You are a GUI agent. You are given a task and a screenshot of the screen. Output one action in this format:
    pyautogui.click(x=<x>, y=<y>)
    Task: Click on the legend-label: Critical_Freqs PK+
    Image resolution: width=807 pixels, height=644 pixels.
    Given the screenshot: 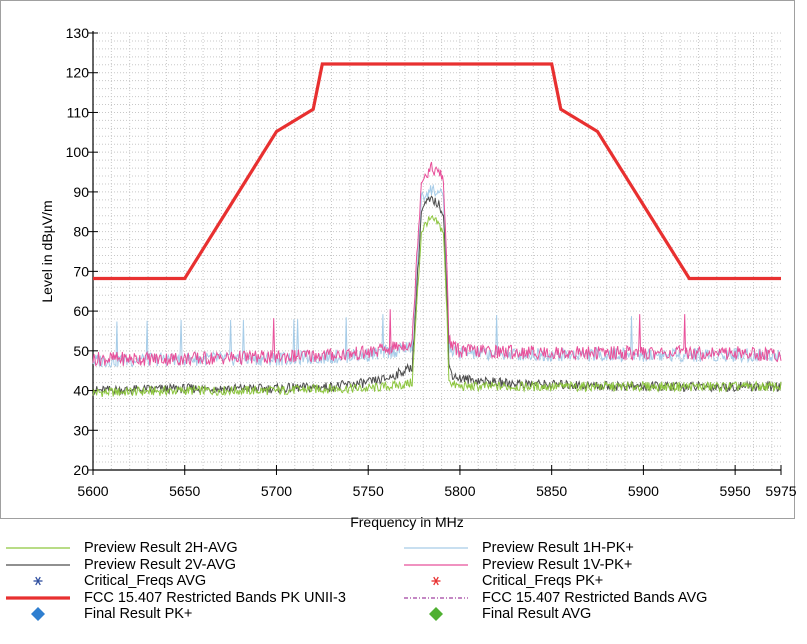 What is the action you would take?
    pyautogui.click(x=543, y=581)
    